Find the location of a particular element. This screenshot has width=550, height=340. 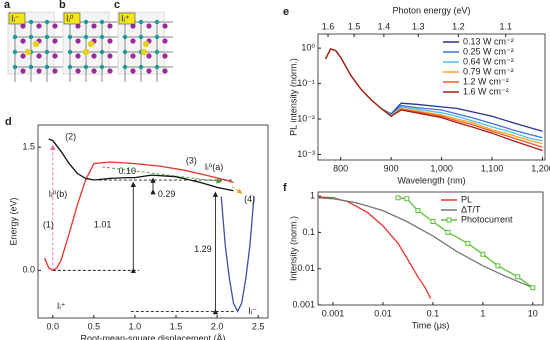

x-tick-label: 0.001 is located at coordinates (333, 313).